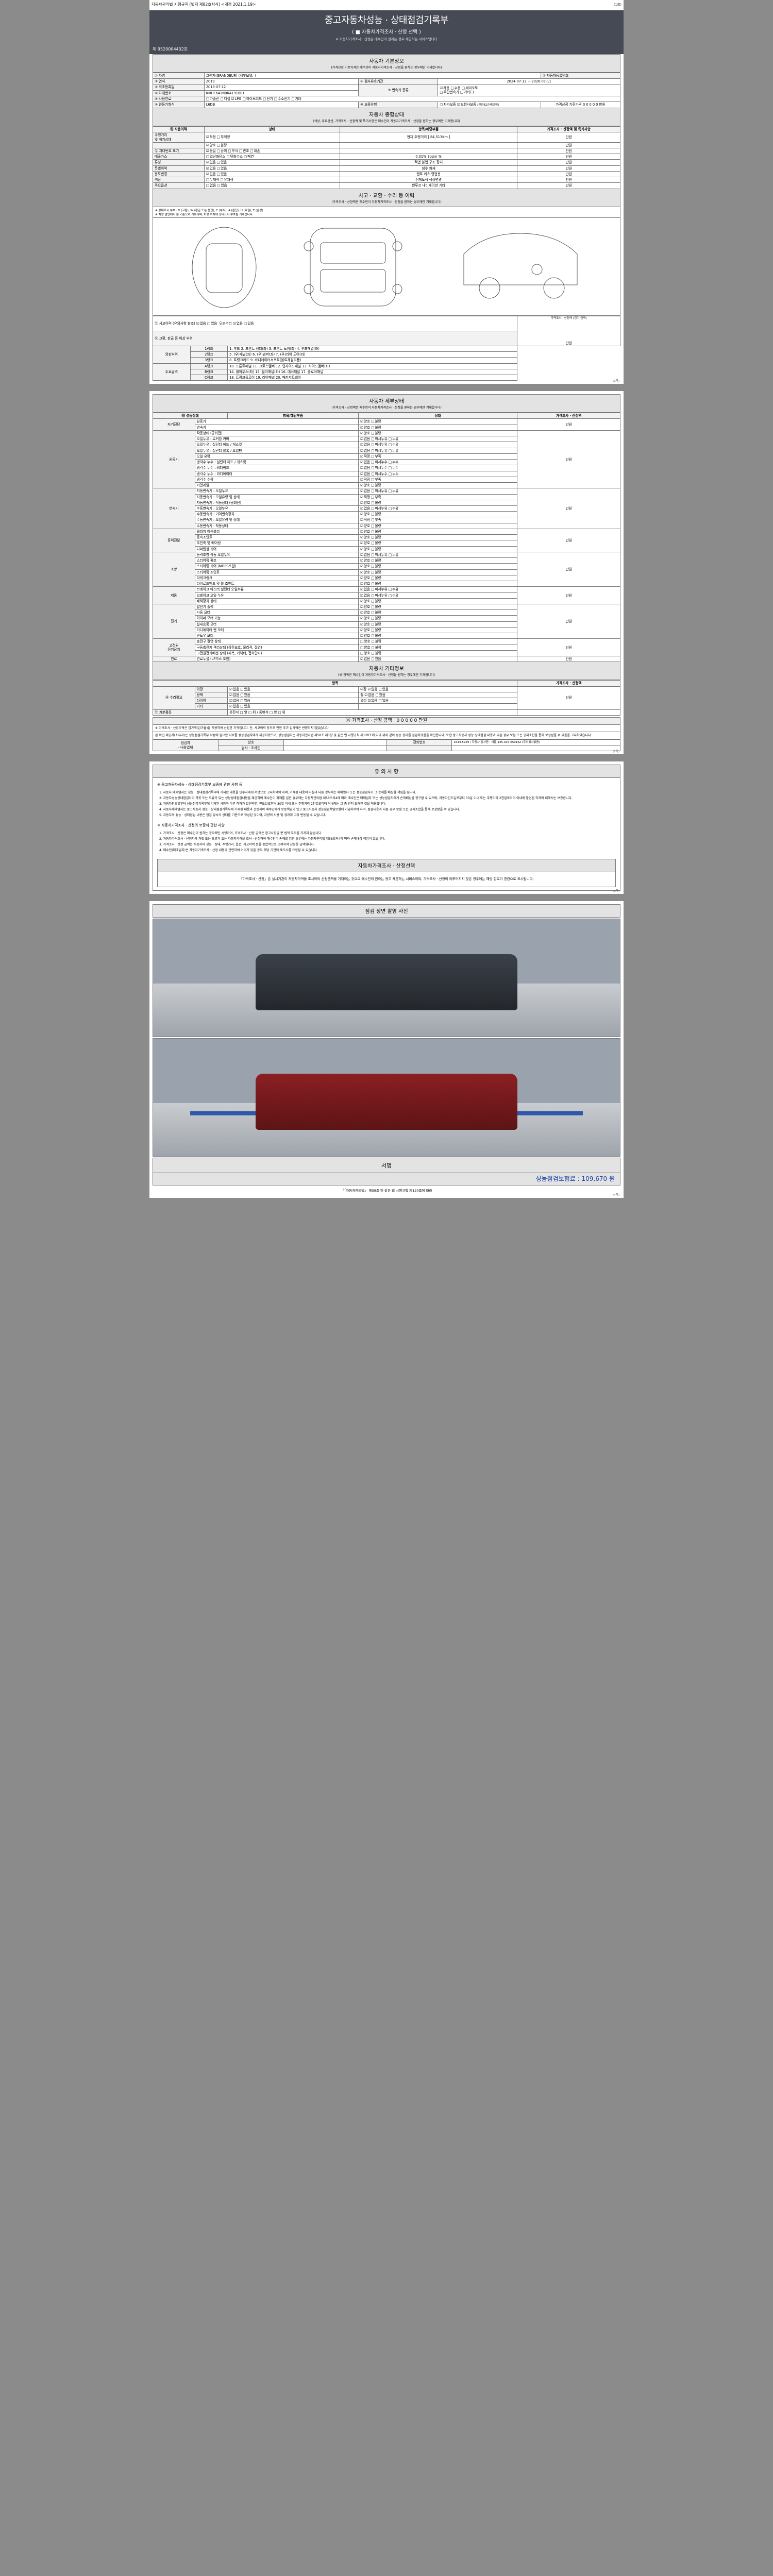 The width and height of the screenshot is (773, 2576). What do you see at coordinates (249, 157) in the screenshot?
I see `checkbox-overall-state-2: 매연` at bounding box center [249, 157].